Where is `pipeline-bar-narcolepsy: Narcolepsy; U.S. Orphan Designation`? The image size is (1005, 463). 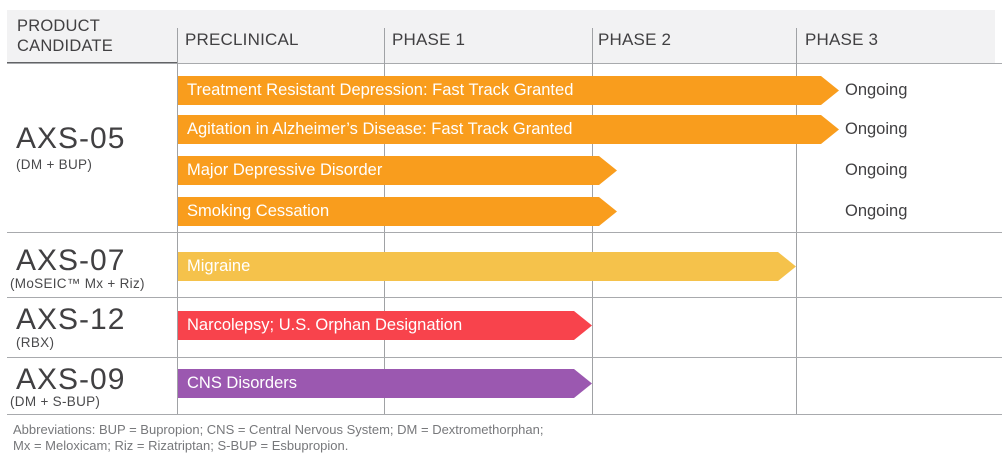 pipeline-bar-narcolepsy: Narcolepsy; U.S. Orphan Designation is located at coordinates (385, 325).